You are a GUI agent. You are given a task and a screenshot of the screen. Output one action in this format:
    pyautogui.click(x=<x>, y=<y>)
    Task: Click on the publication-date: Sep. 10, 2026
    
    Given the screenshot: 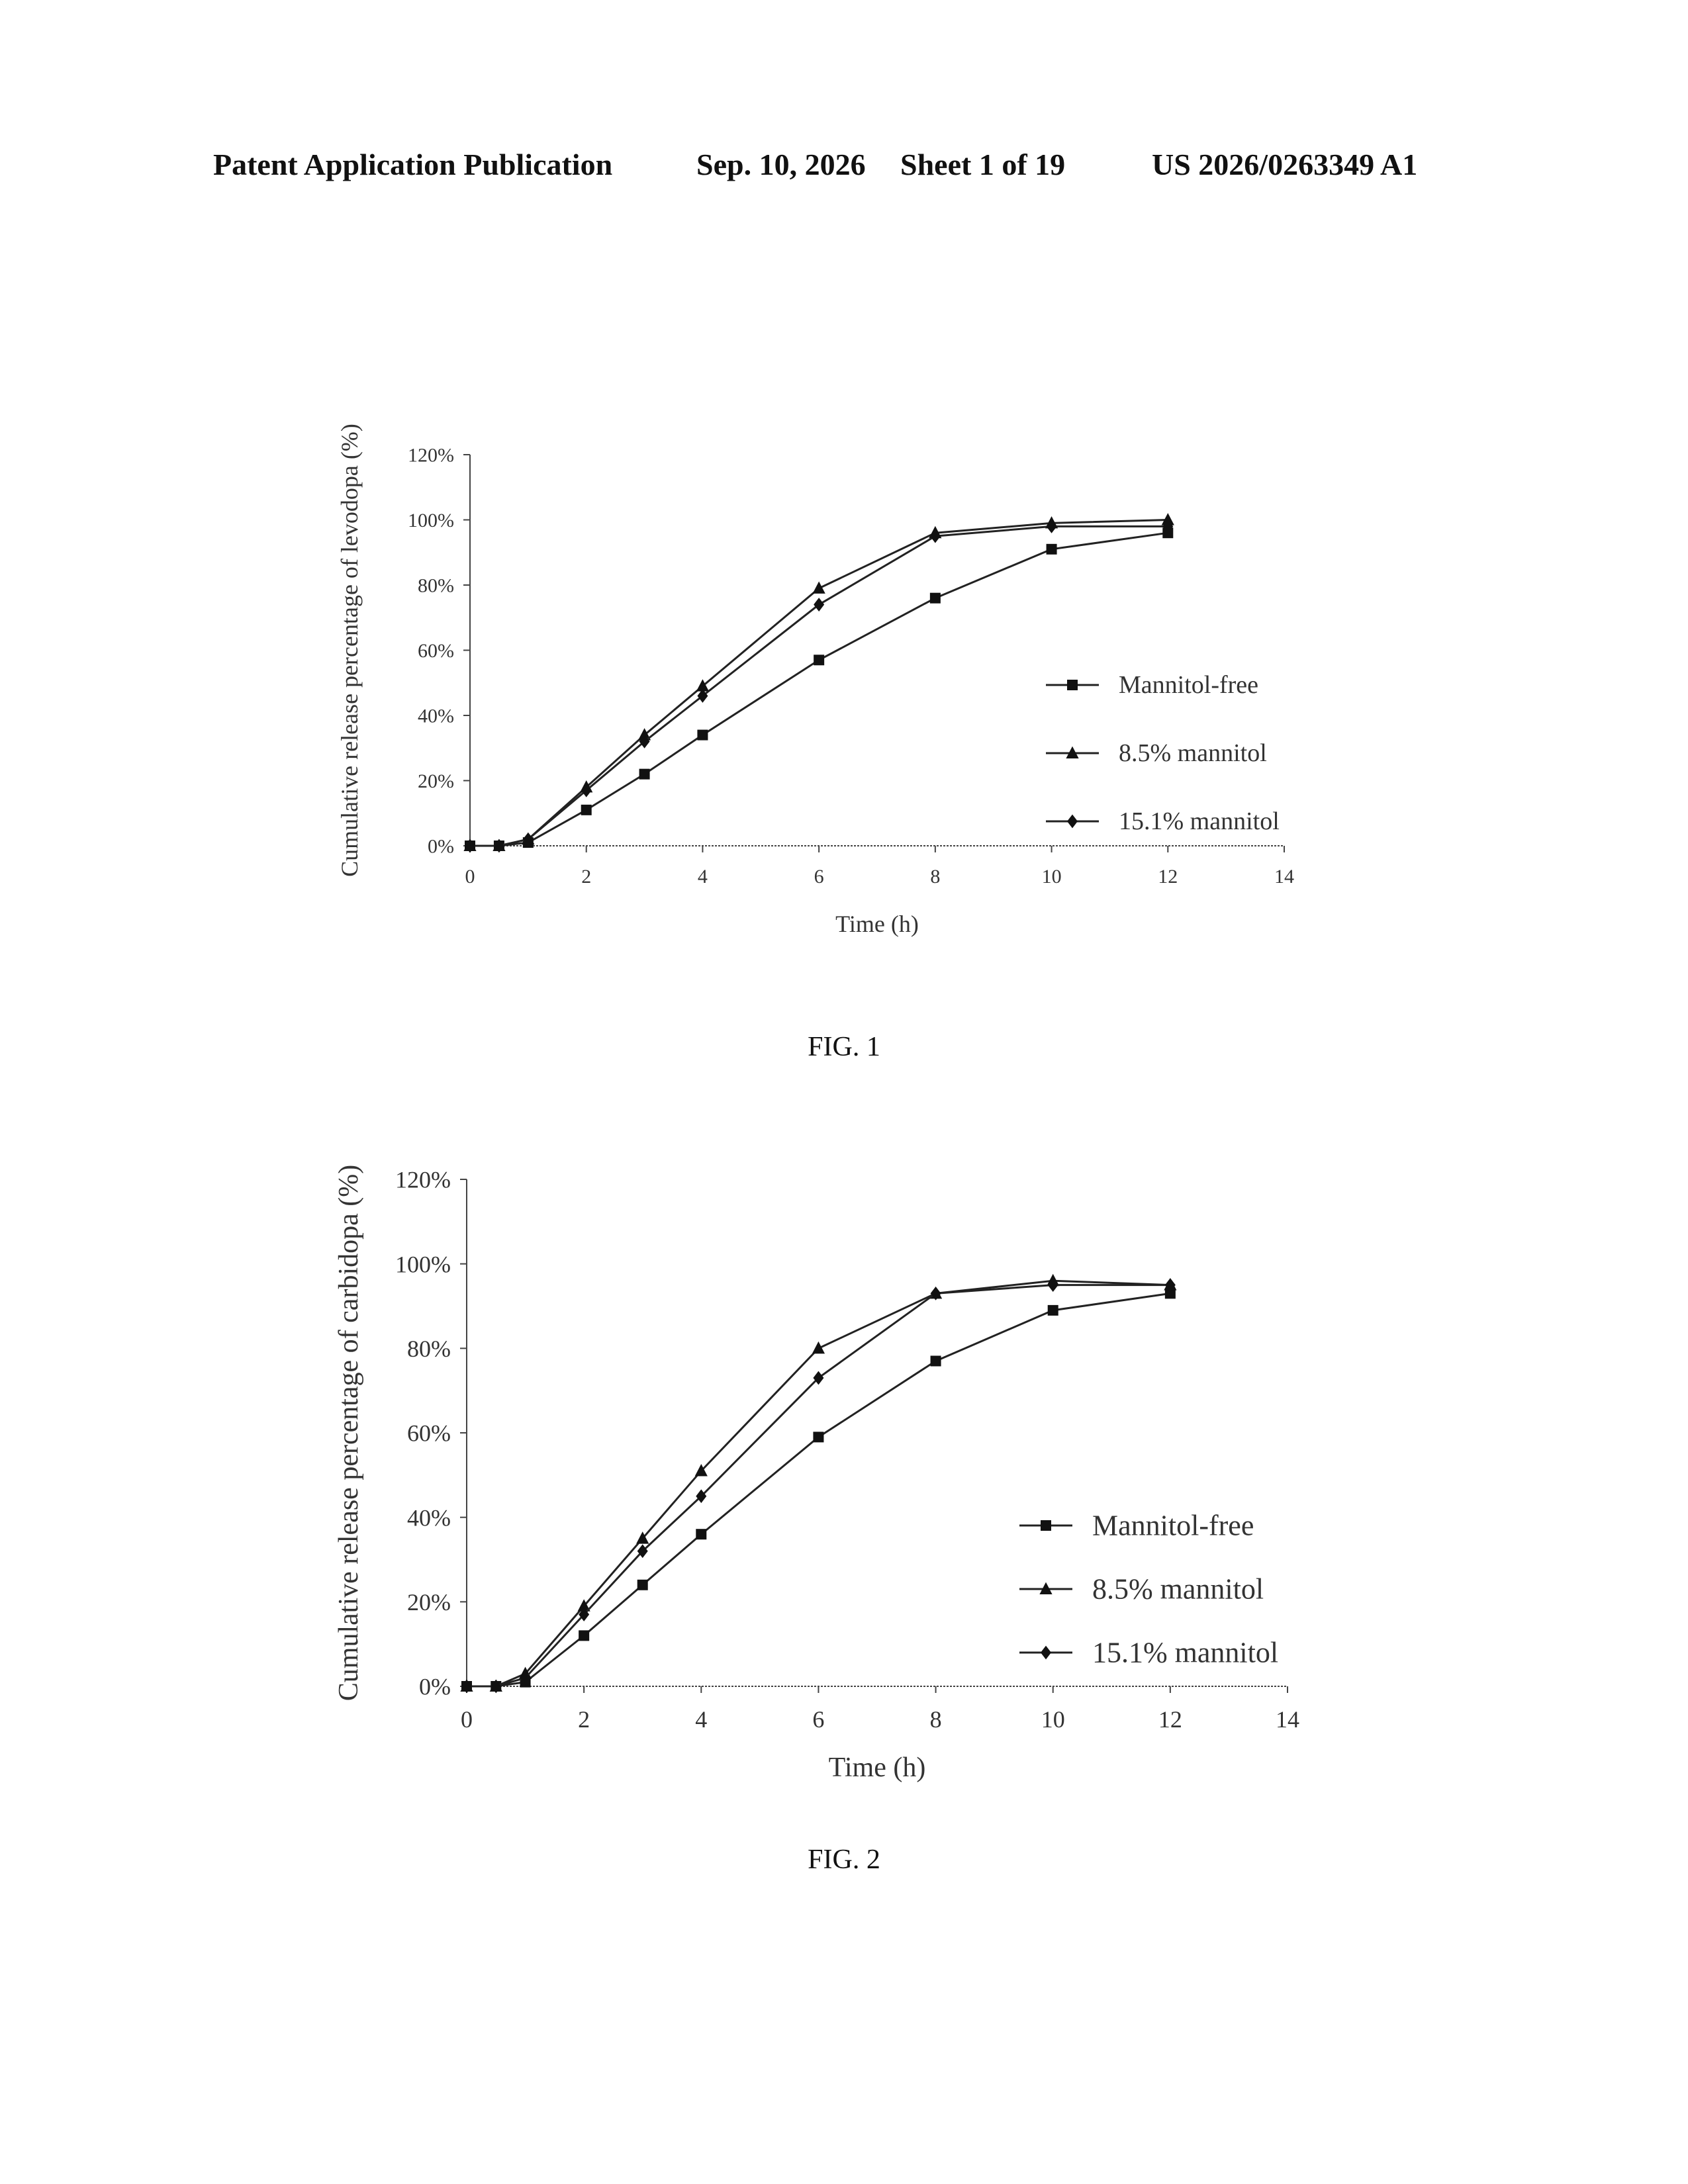 What is the action you would take?
    pyautogui.click(x=781, y=164)
    